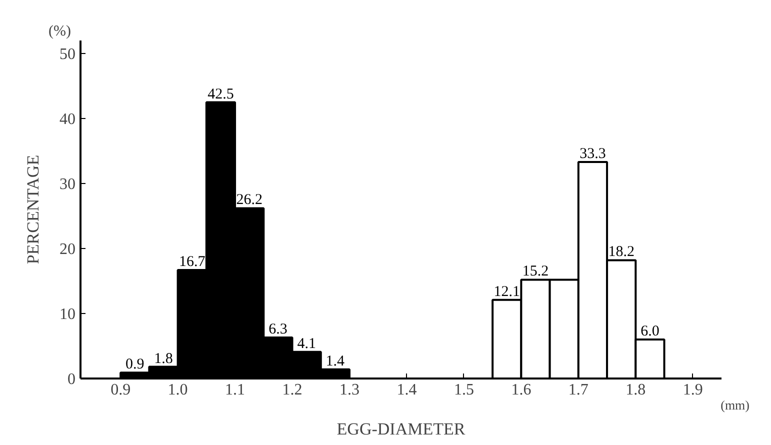 This screenshot has width=771, height=445. I want to click on x-tick-label: 1.1, so click(235, 390).